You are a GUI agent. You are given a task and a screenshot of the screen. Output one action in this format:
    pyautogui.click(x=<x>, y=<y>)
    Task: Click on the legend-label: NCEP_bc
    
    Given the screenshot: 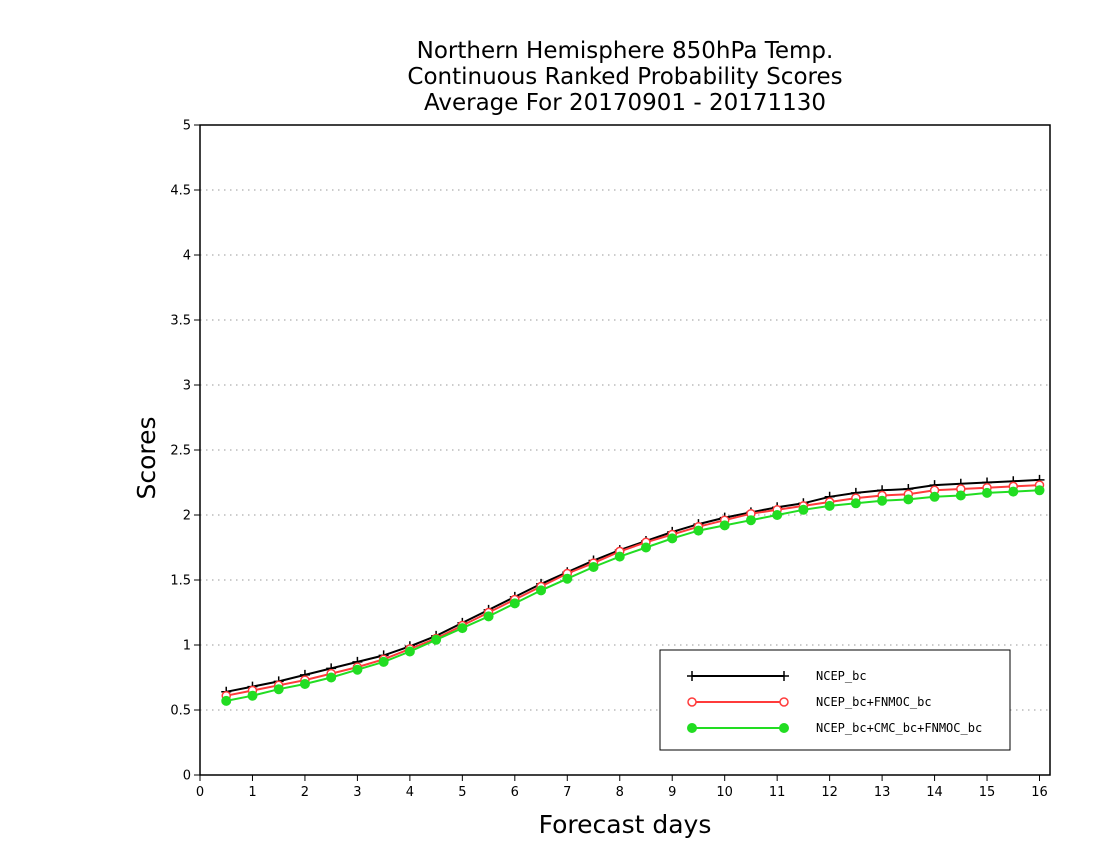 What is the action you would take?
    pyautogui.click(x=841, y=676)
    